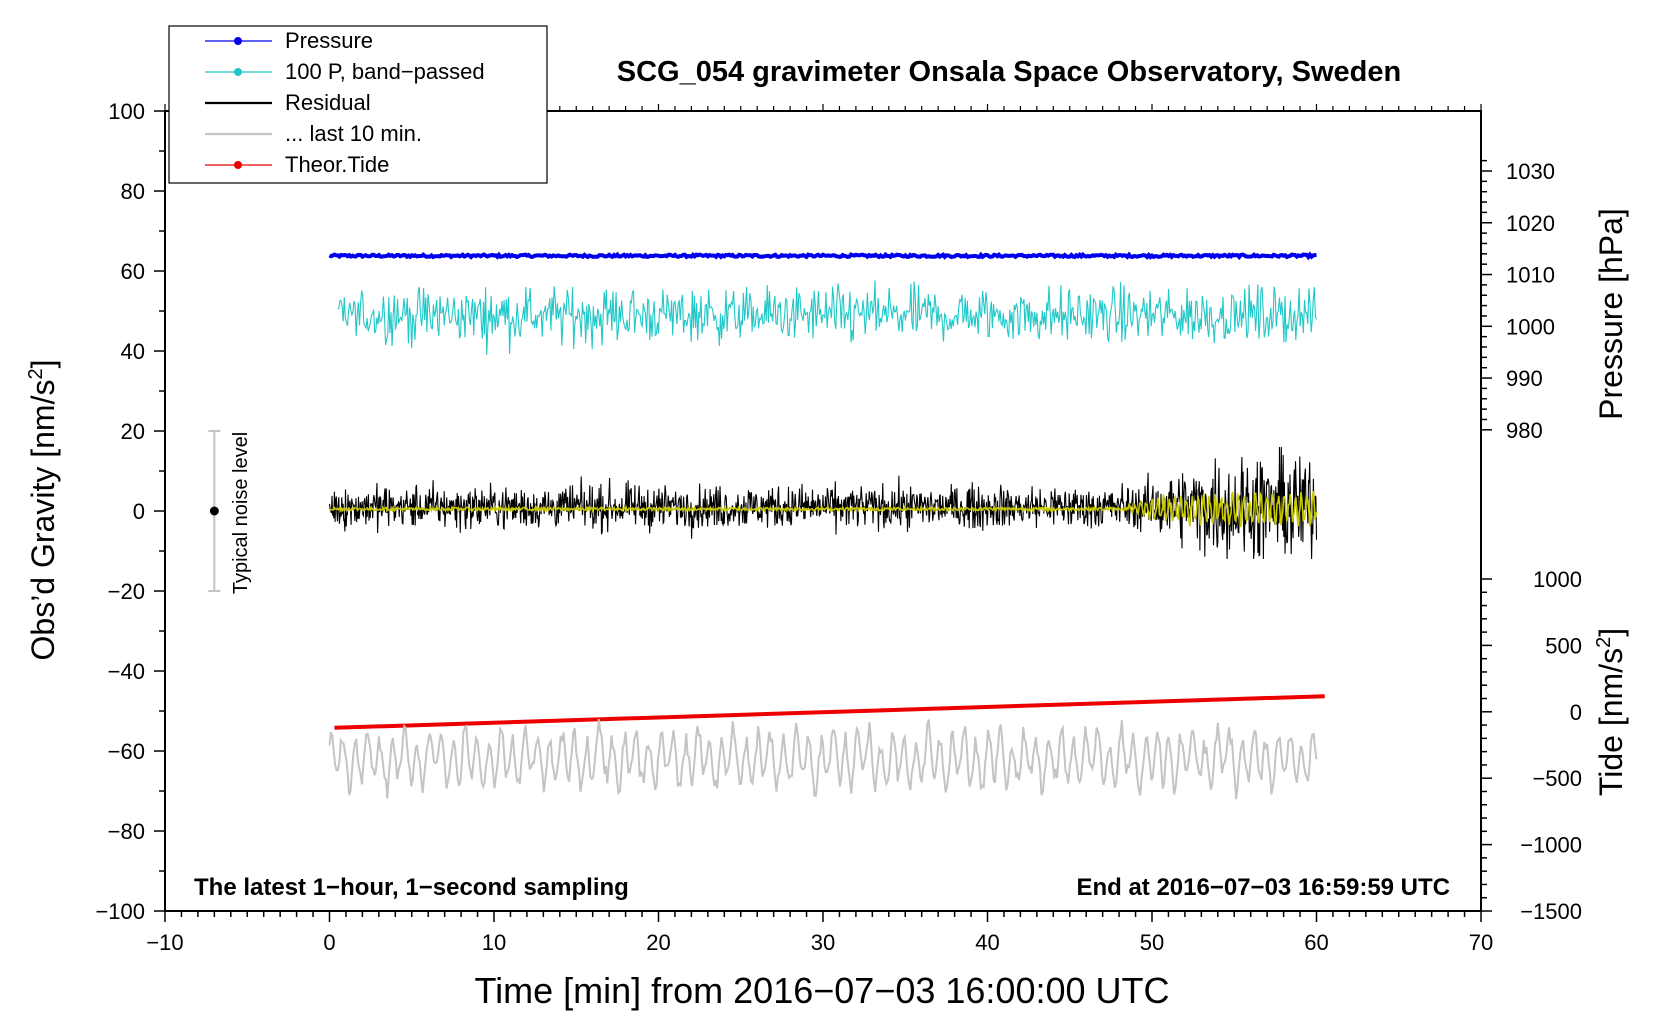  What do you see at coordinates (1263, 887) in the screenshot?
I see `annotation-end-time: End at 2016−07−03 16:59:59 UTC` at bounding box center [1263, 887].